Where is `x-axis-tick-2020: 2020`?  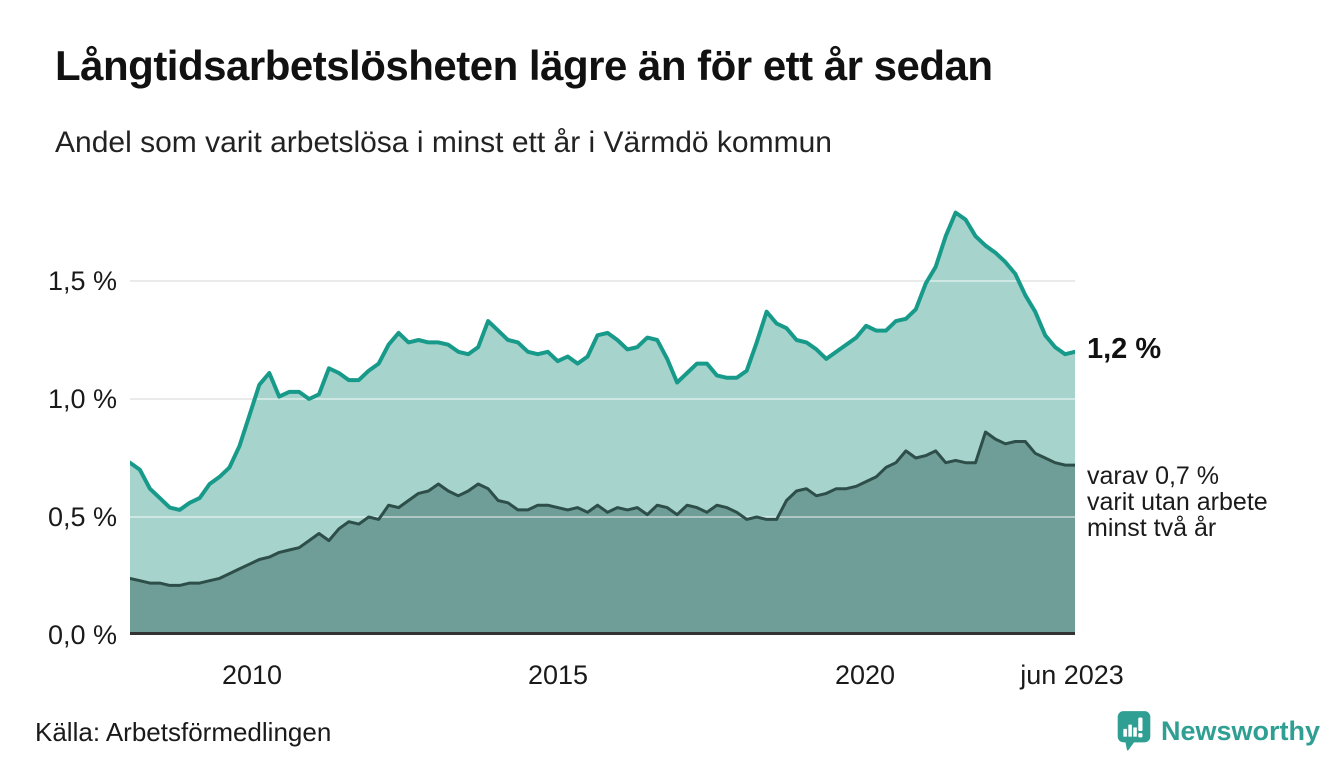 x-axis-tick-2020: 2020 is located at coordinates (865, 675).